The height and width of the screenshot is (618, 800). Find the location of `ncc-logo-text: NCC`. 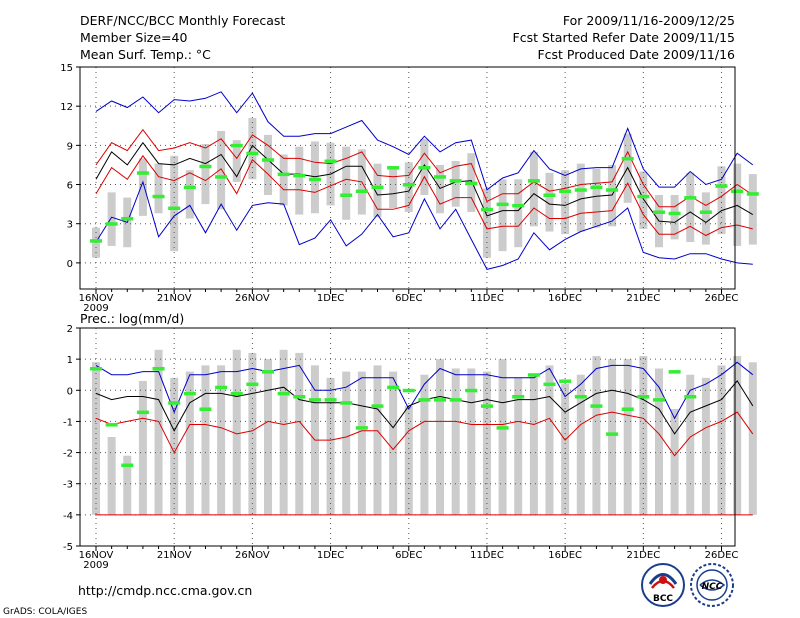

ncc-logo-text: NCC is located at coordinates (712, 587).